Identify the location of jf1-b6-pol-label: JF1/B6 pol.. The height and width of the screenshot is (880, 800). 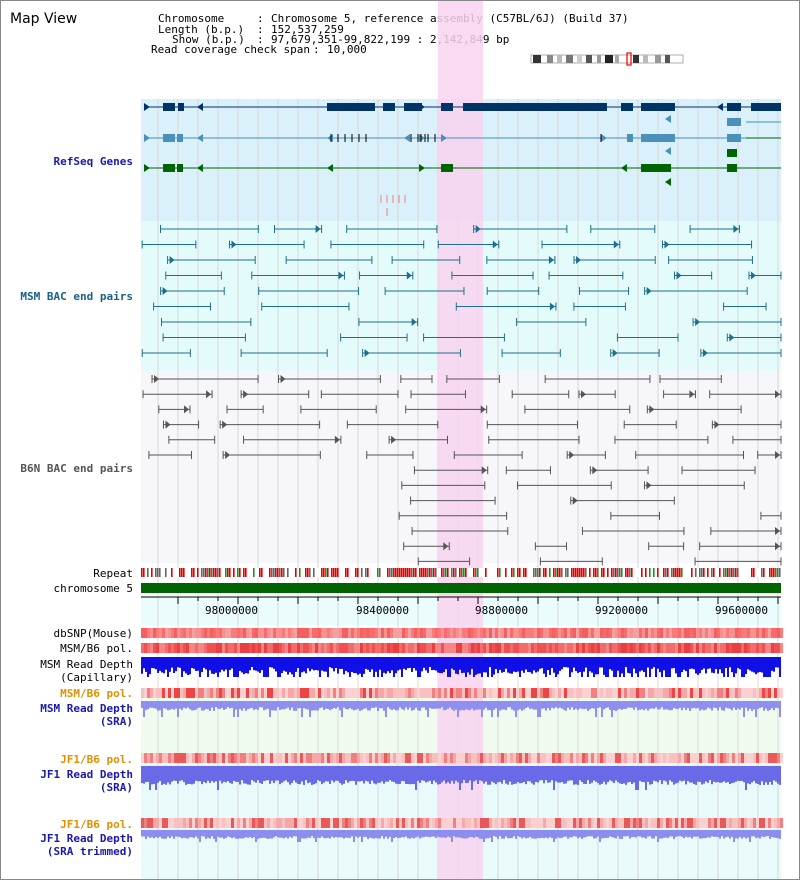
(96, 759).